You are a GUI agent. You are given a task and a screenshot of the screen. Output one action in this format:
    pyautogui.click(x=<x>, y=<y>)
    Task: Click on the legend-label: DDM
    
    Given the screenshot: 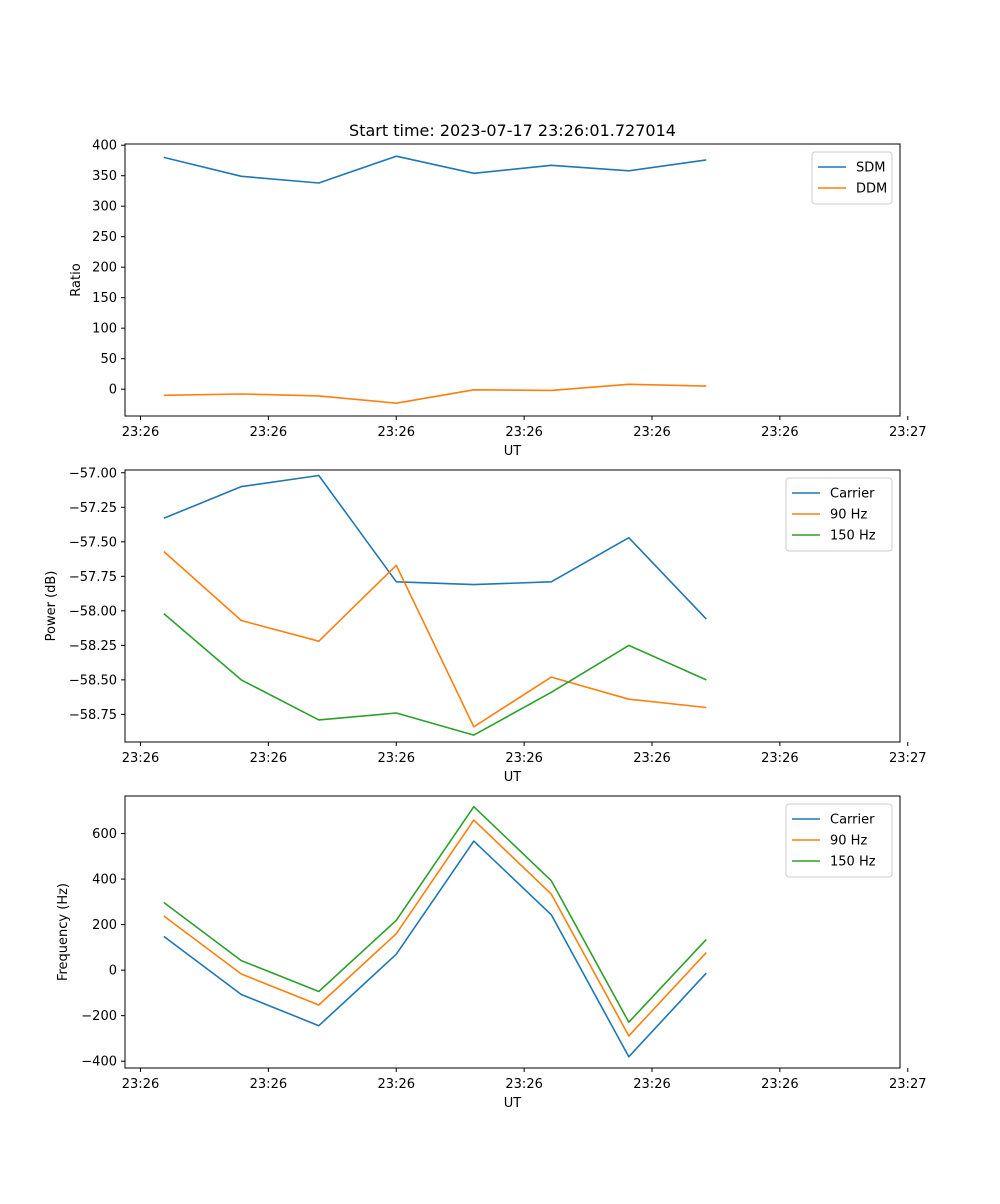 What is the action you would take?
    pyautogui.click(x=871, y=189)
    